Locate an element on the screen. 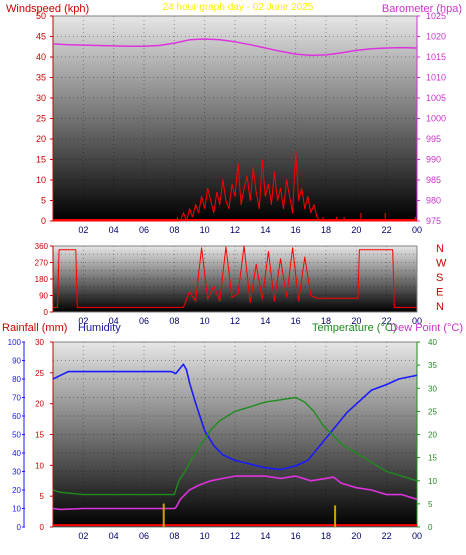 This screenshot has width=466, height=555. rain-tick-label: 25 is located at coordinates (39, 373).